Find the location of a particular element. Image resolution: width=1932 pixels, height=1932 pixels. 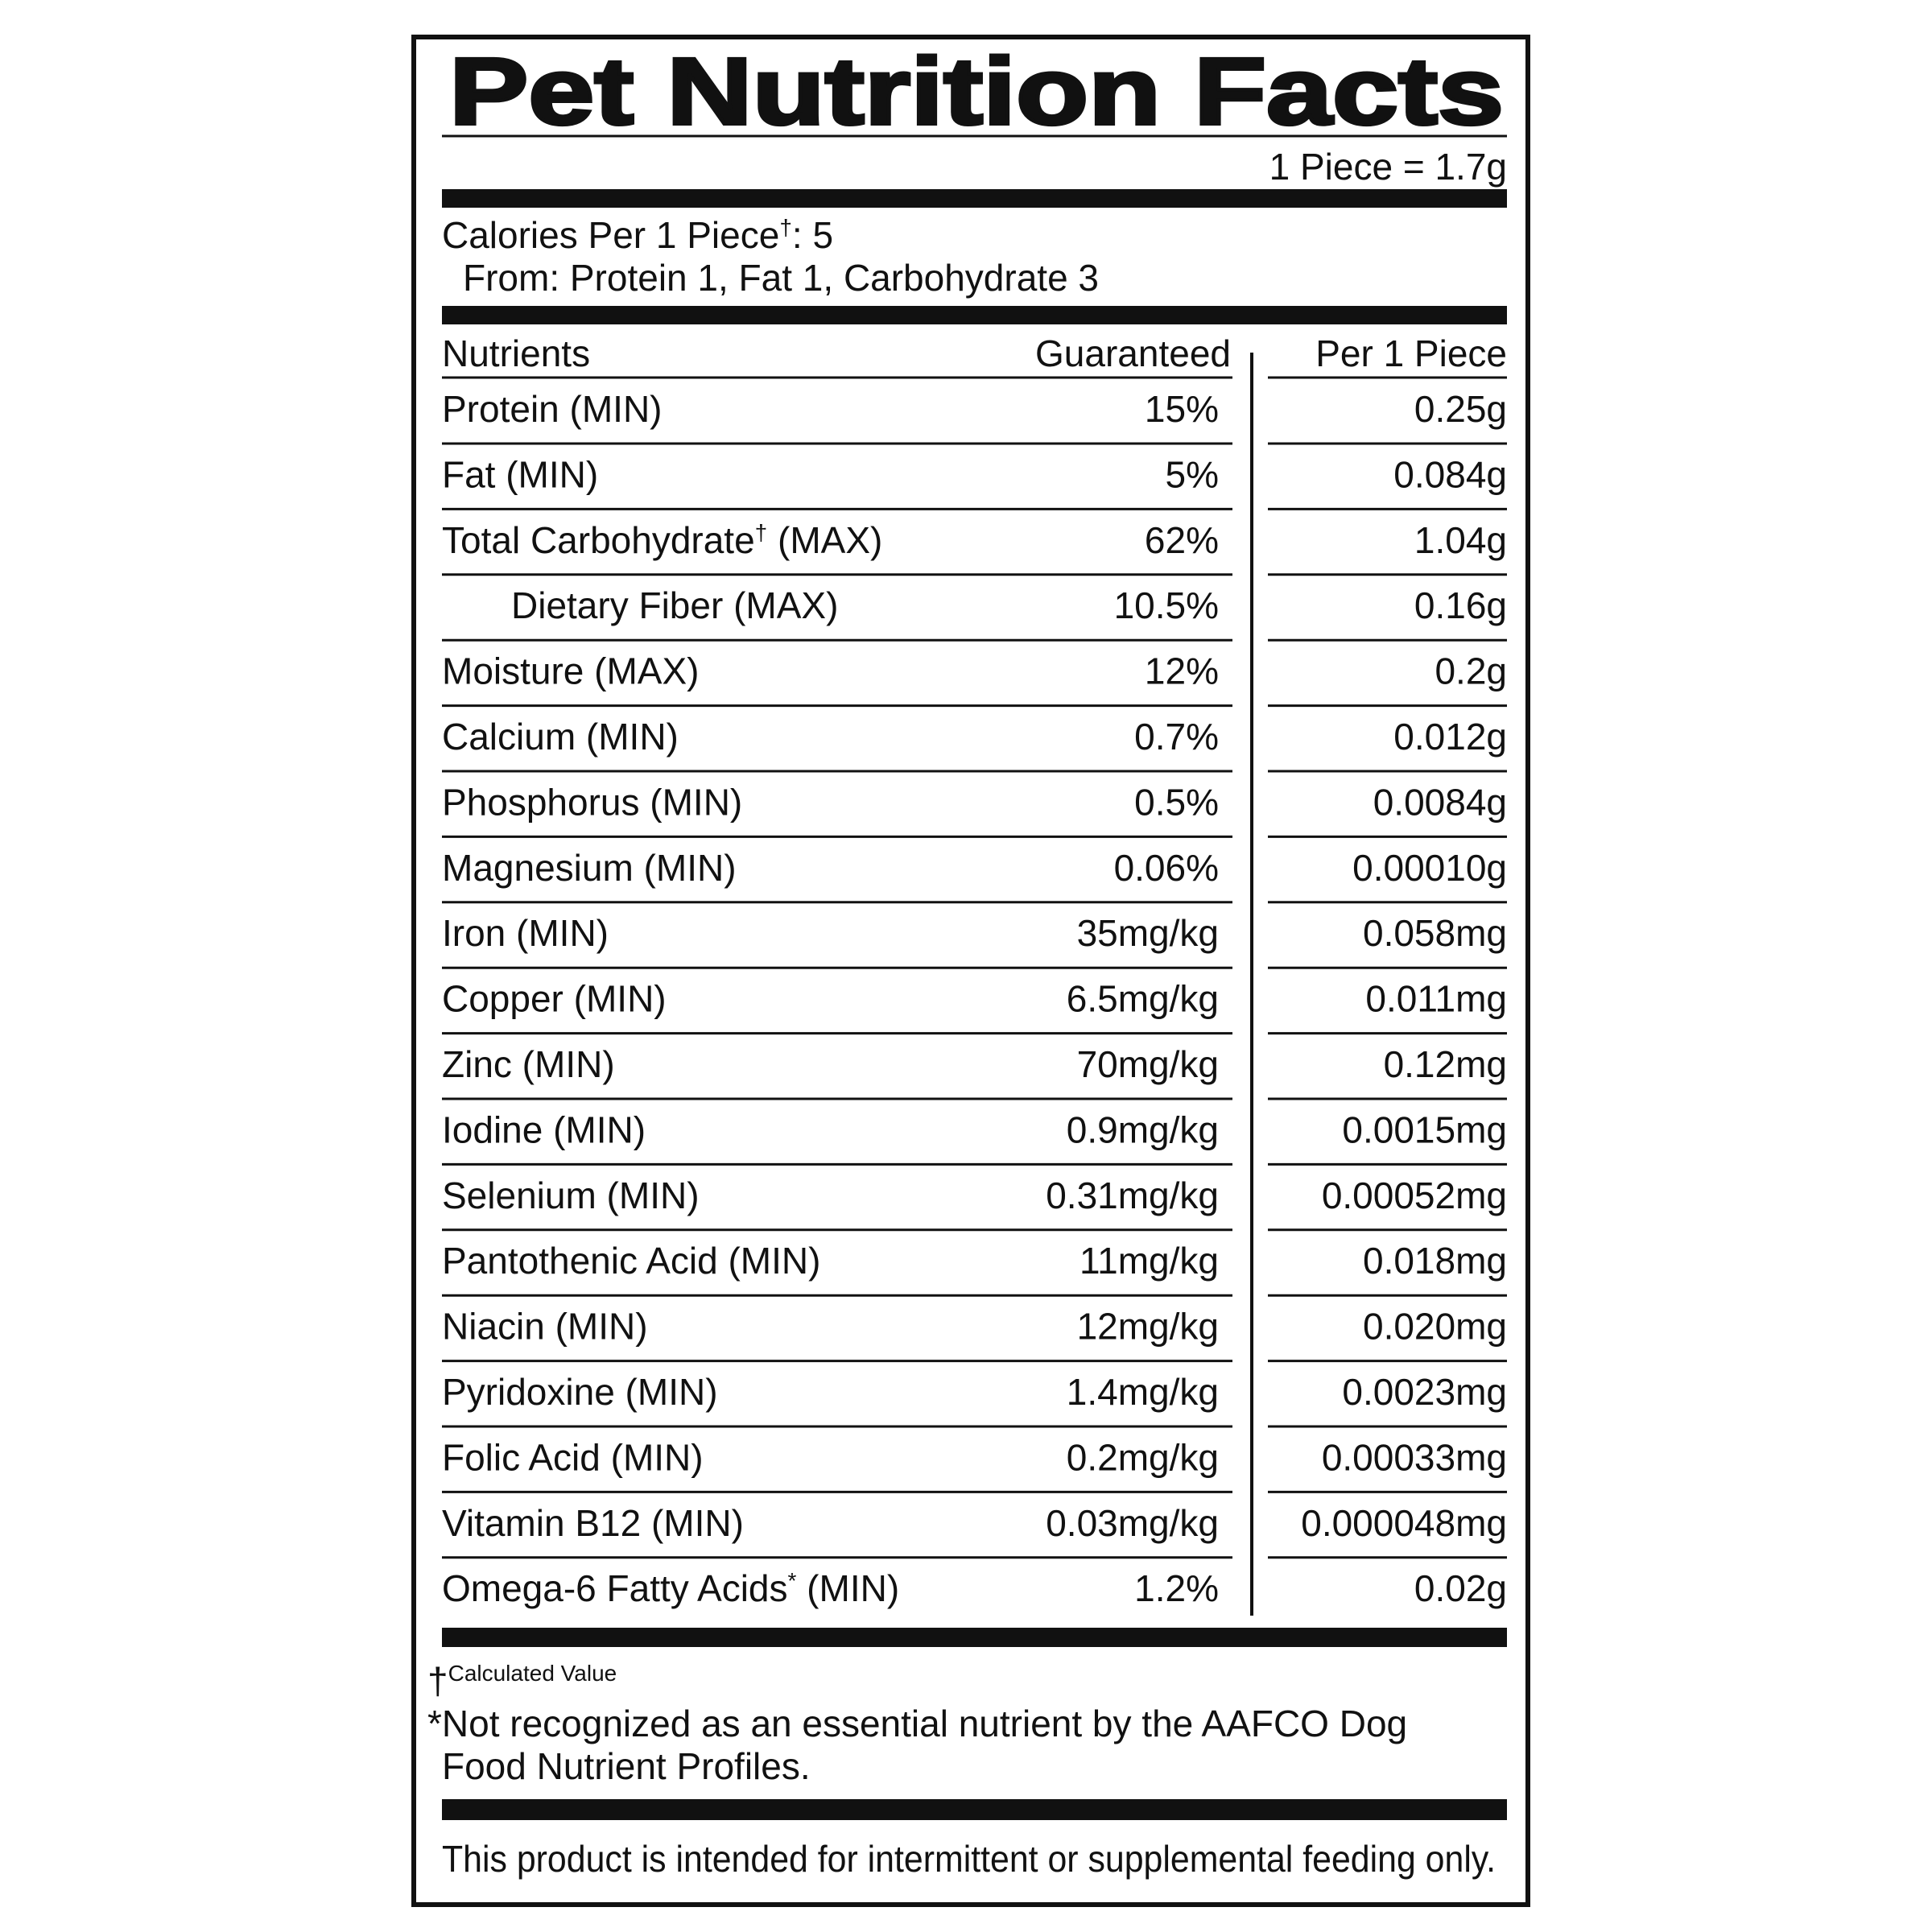

per-piece-value: 0.012g is located at coordinates (1450, 737).